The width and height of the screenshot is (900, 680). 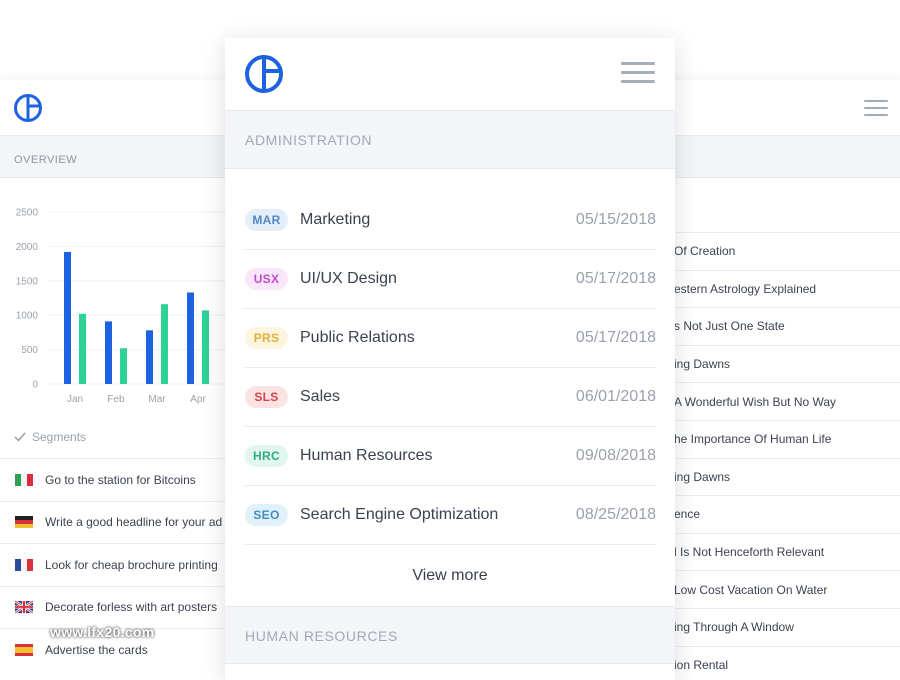 I want to click on list-item-text: Advertise the cards, so click(x=96, y=649).